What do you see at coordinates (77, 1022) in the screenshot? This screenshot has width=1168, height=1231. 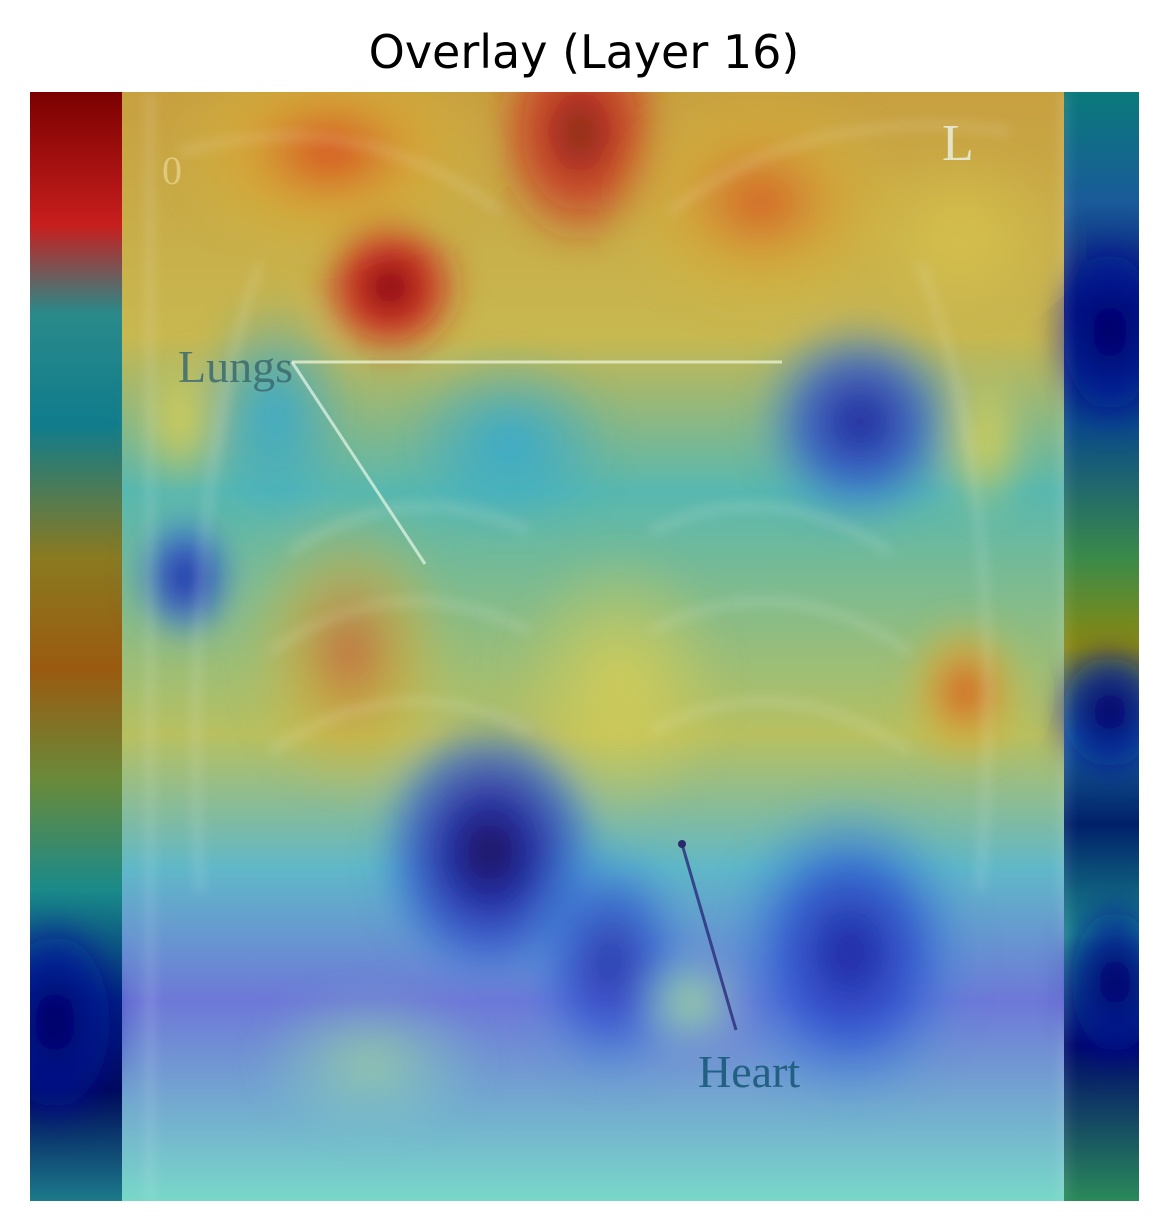 I see `heat-left-navy-low` at bounding box center [77, 1022].